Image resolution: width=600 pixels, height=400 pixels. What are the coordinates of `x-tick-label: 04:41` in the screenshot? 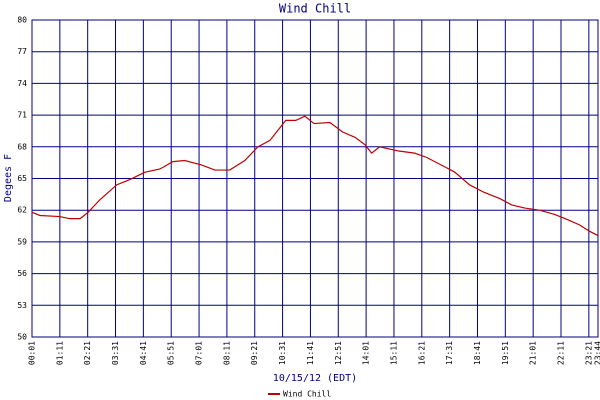 It's located at (143, 353).